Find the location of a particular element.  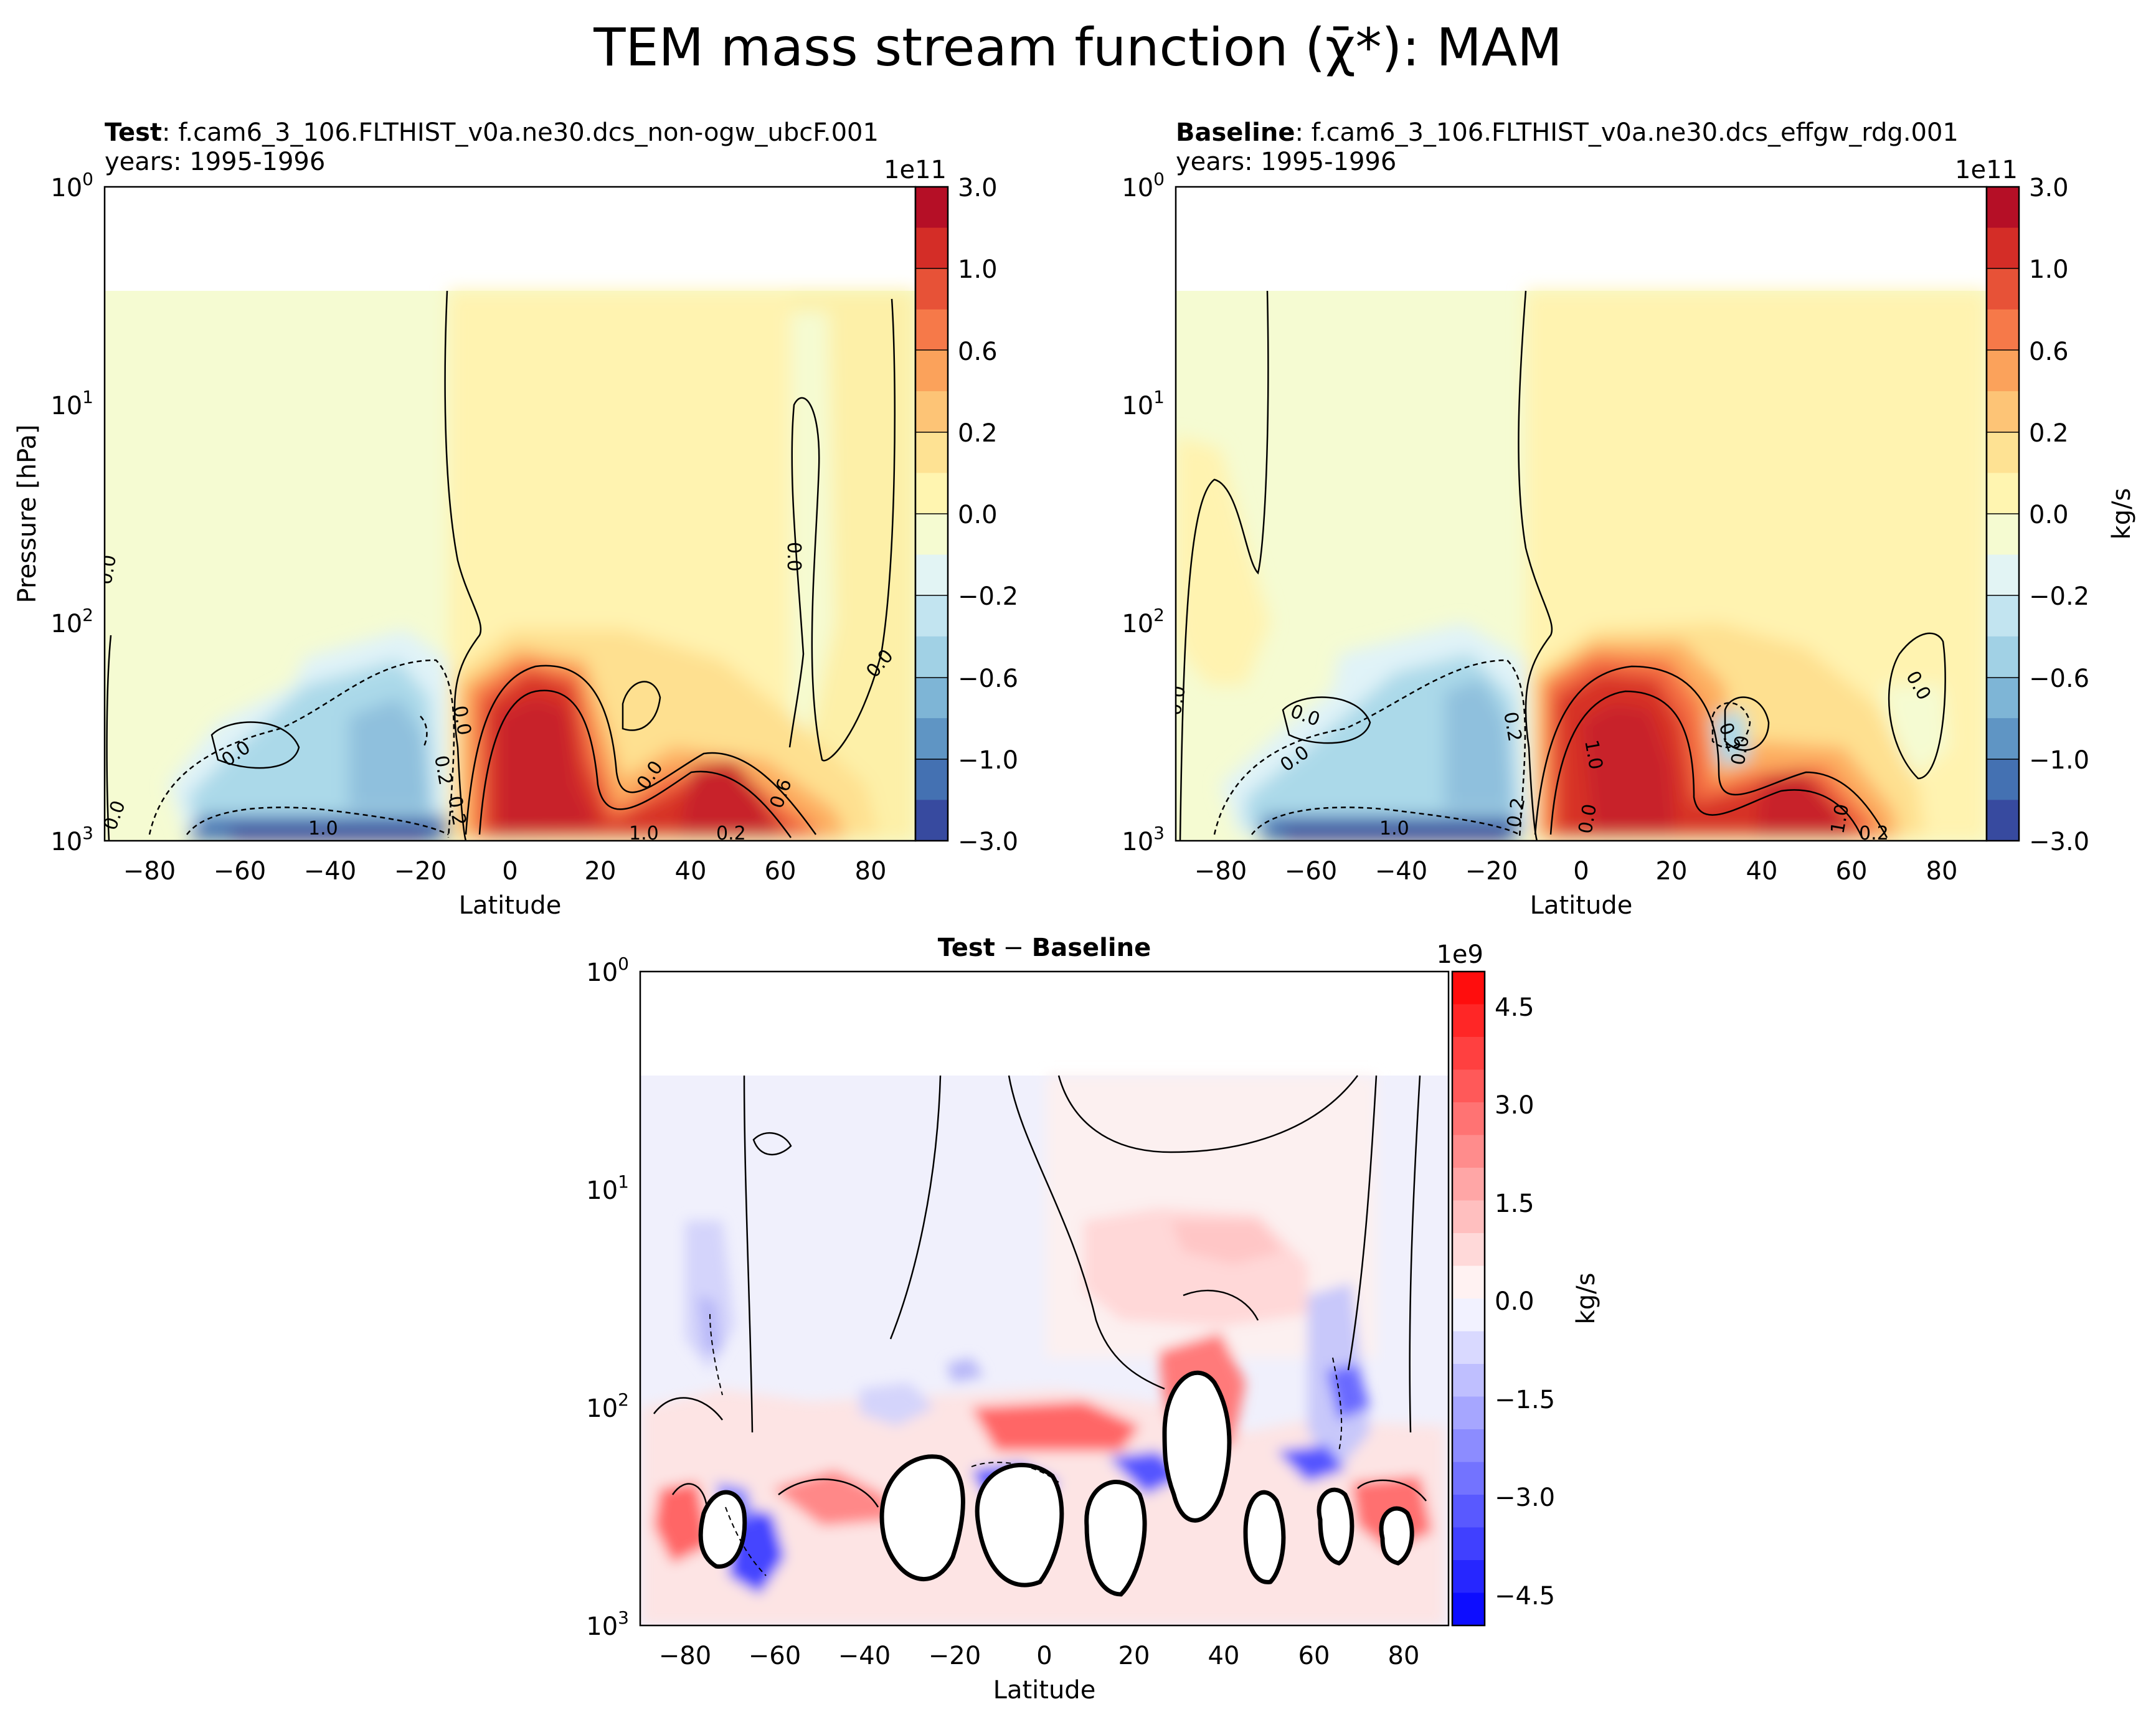

test-xtick-label: 80 is located at coordinates (871, 872).